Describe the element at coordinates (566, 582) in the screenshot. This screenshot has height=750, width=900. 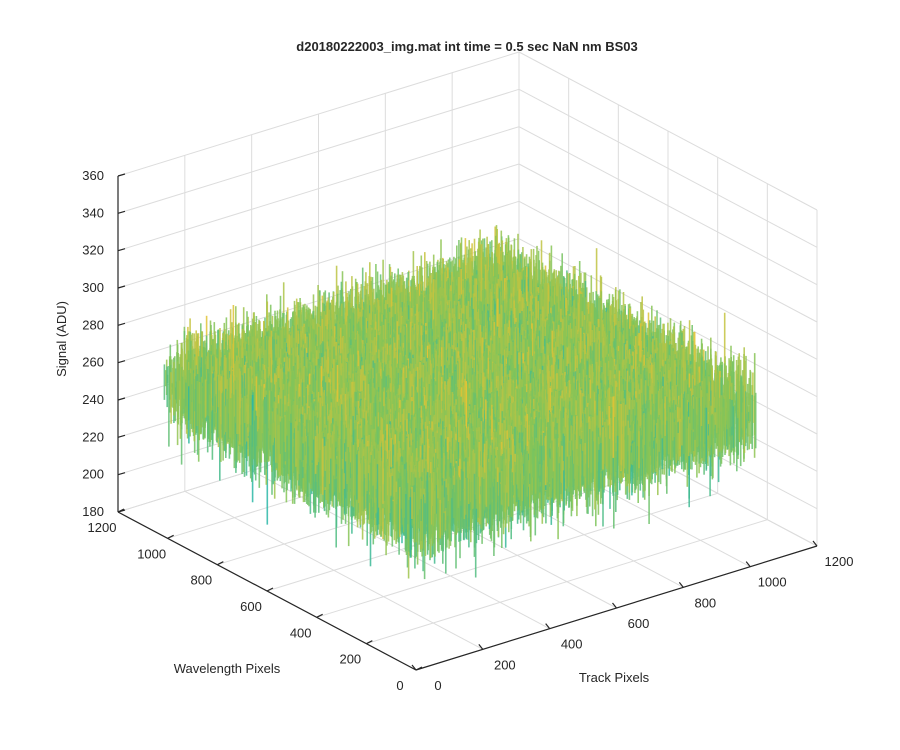
I see `floor-grid-line` at that location.